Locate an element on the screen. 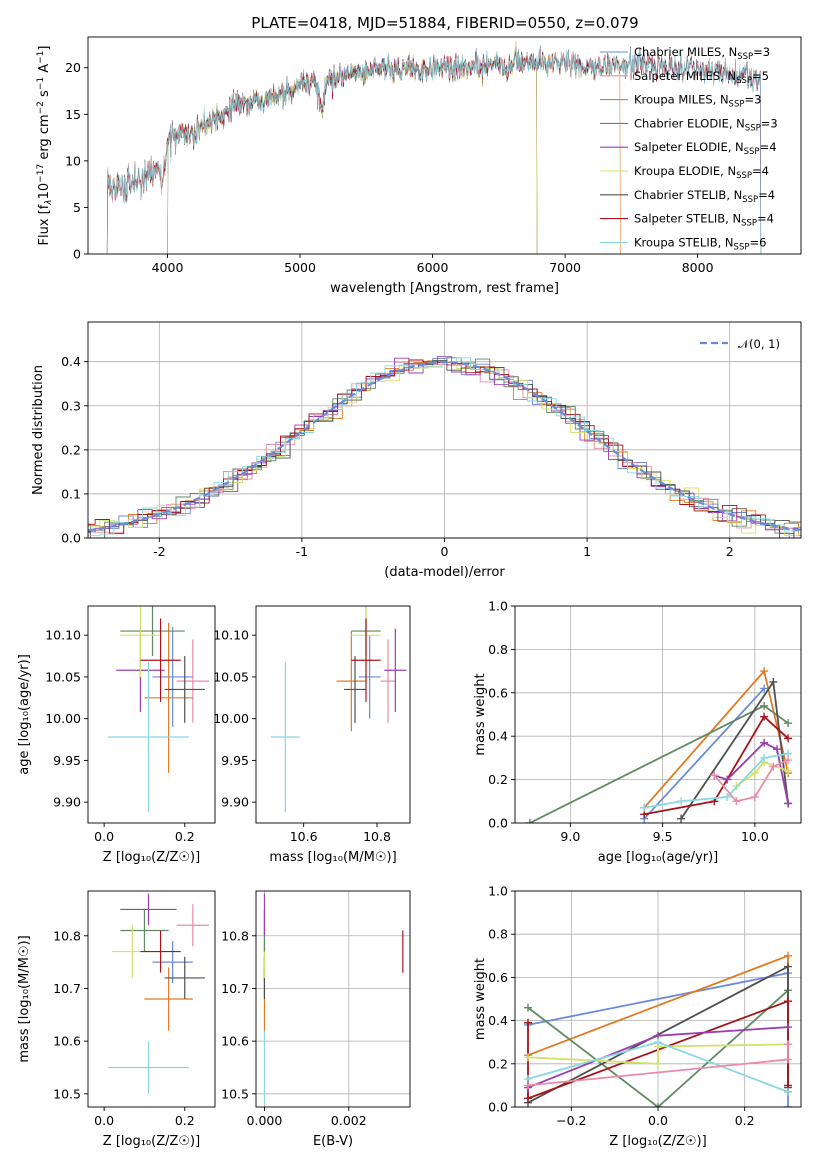  x-tick-label: 9.5 is located at coordinates (663, 836).